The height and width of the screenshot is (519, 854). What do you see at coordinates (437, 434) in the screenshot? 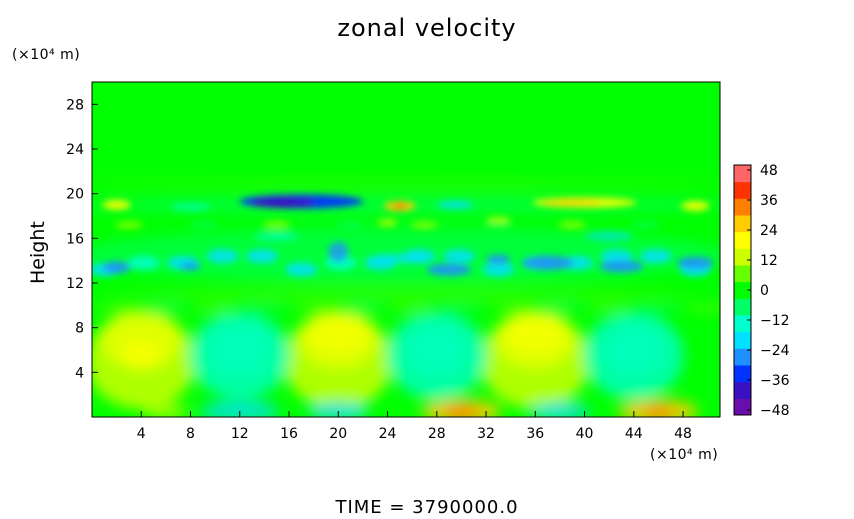
I see `x-tick-label: 28` at bounding box center [437, 434].